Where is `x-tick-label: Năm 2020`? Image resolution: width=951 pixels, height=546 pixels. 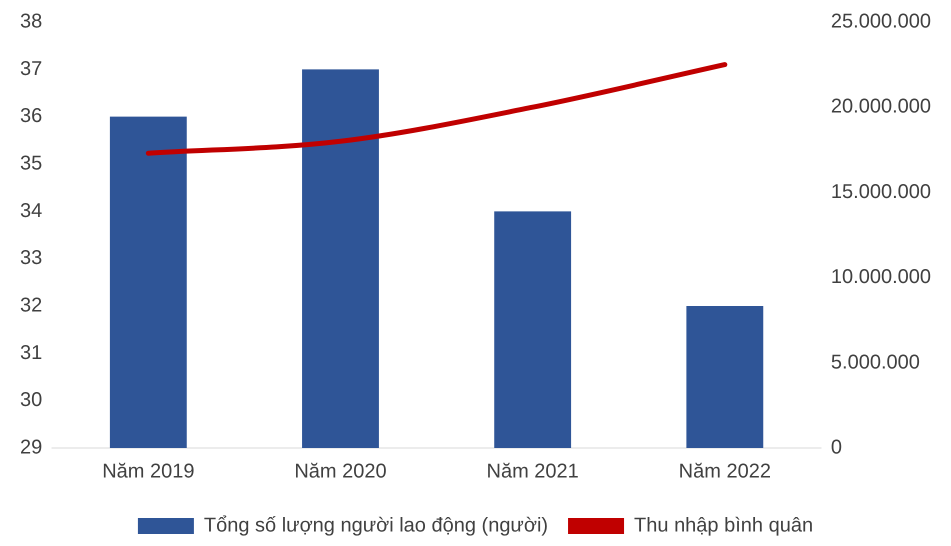
x-tick-label: Năm 2020 is located at coordinates (340, 471).